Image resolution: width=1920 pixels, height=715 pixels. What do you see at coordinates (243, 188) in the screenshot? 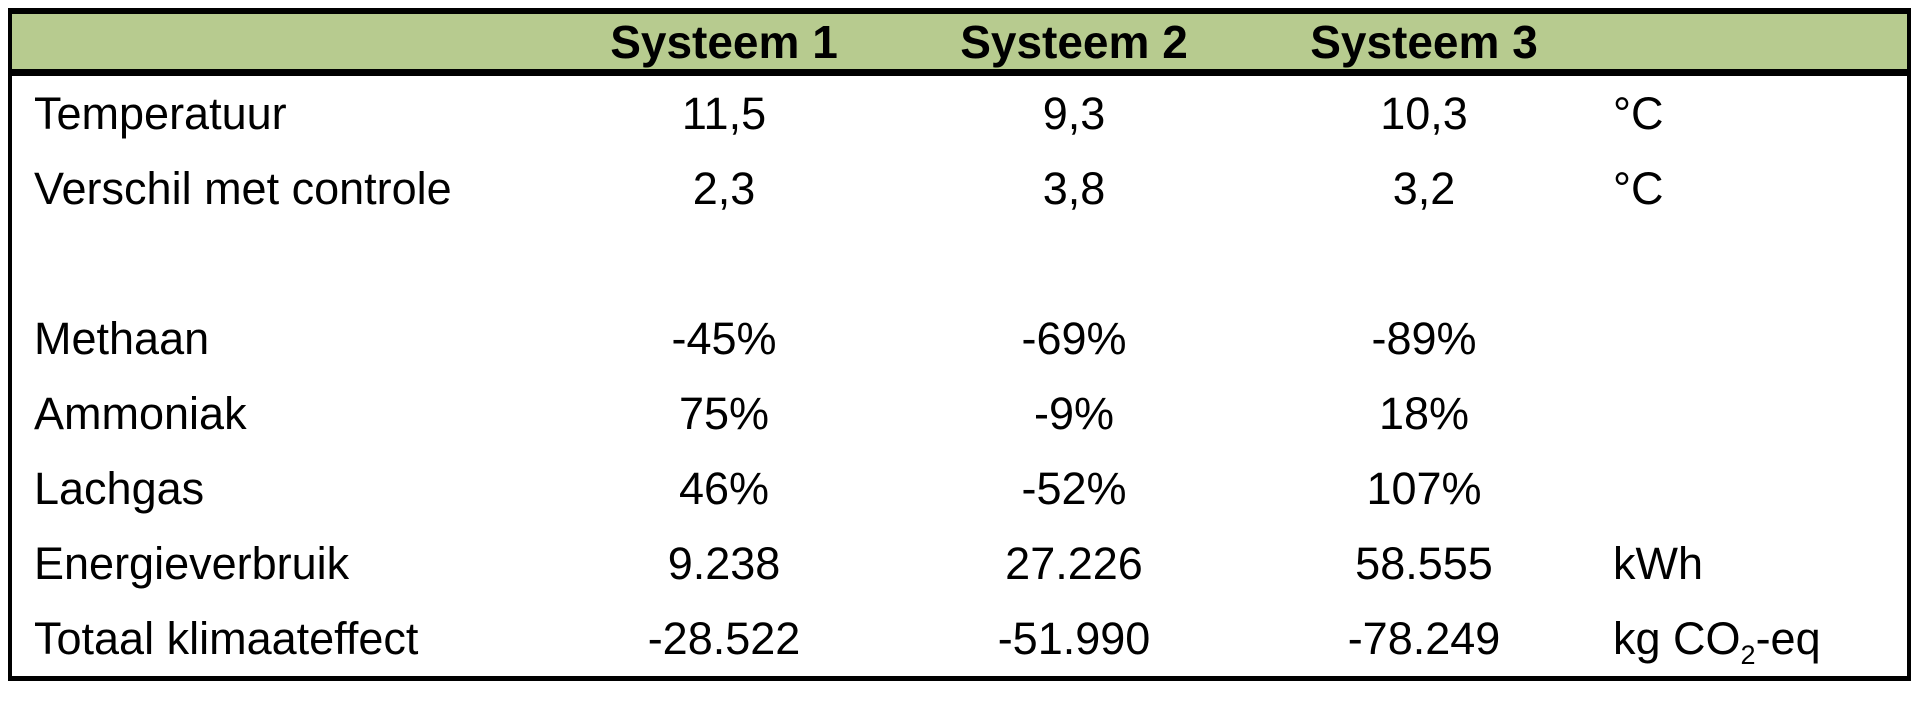
I see `row-label: Verschil met controle` at bounding box center [243, 188].